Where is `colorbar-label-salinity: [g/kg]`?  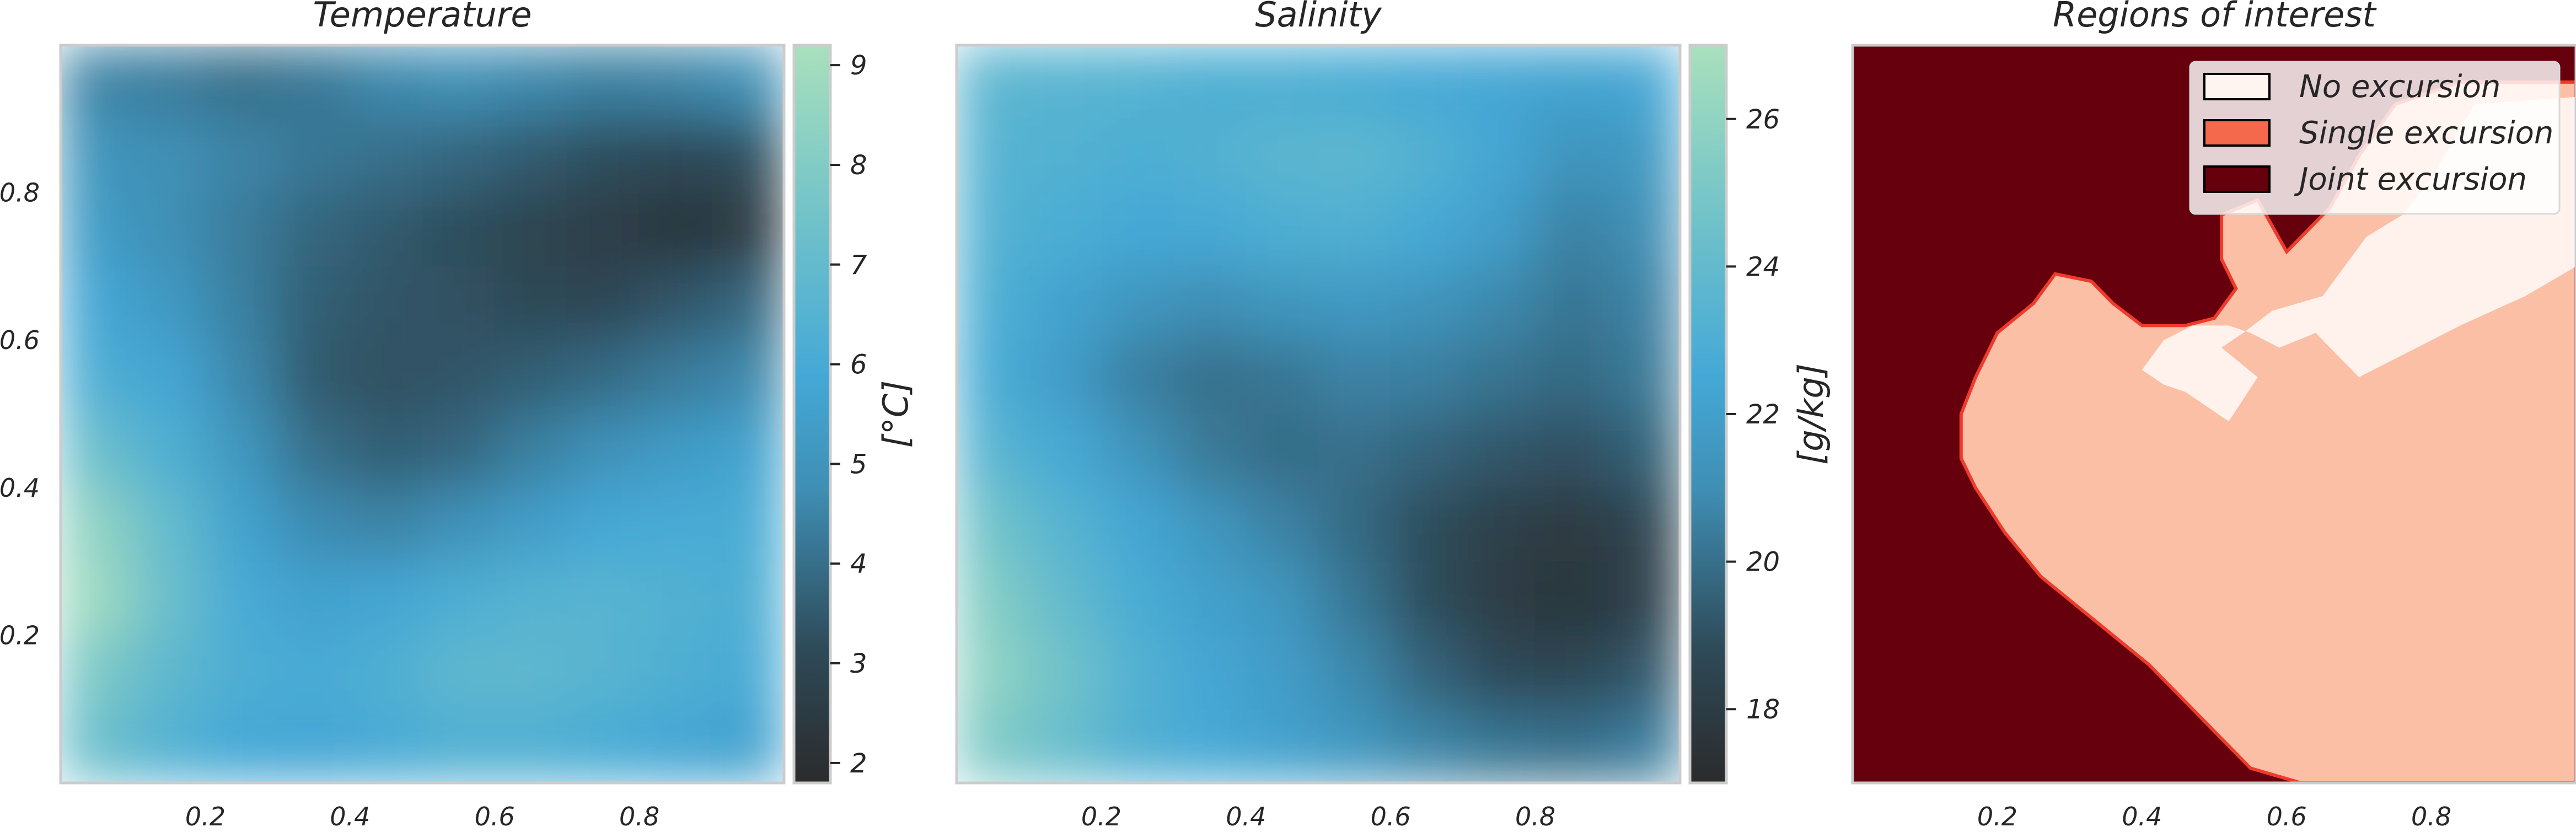 colorbar-label-salinity: [g/kg] is located at coordinates (1811, 414).